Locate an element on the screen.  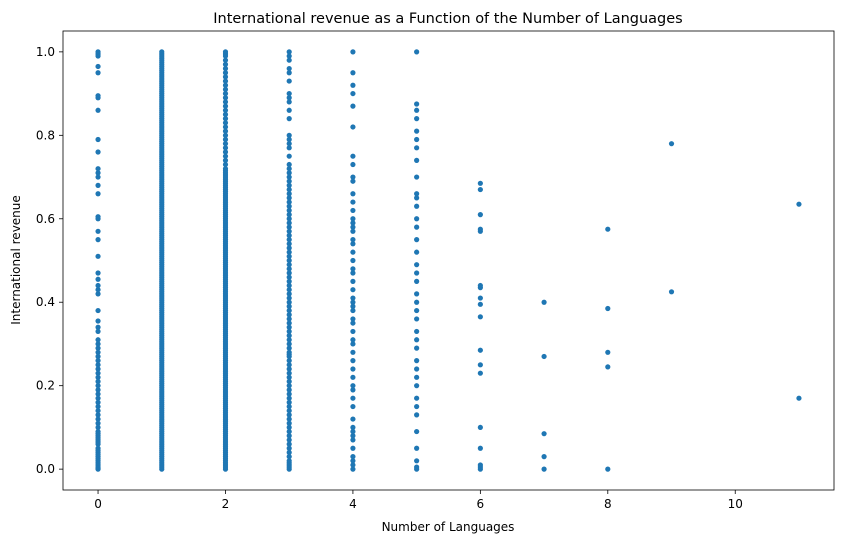
y-axis-label: International revenue is located at coordinates (16, 260).